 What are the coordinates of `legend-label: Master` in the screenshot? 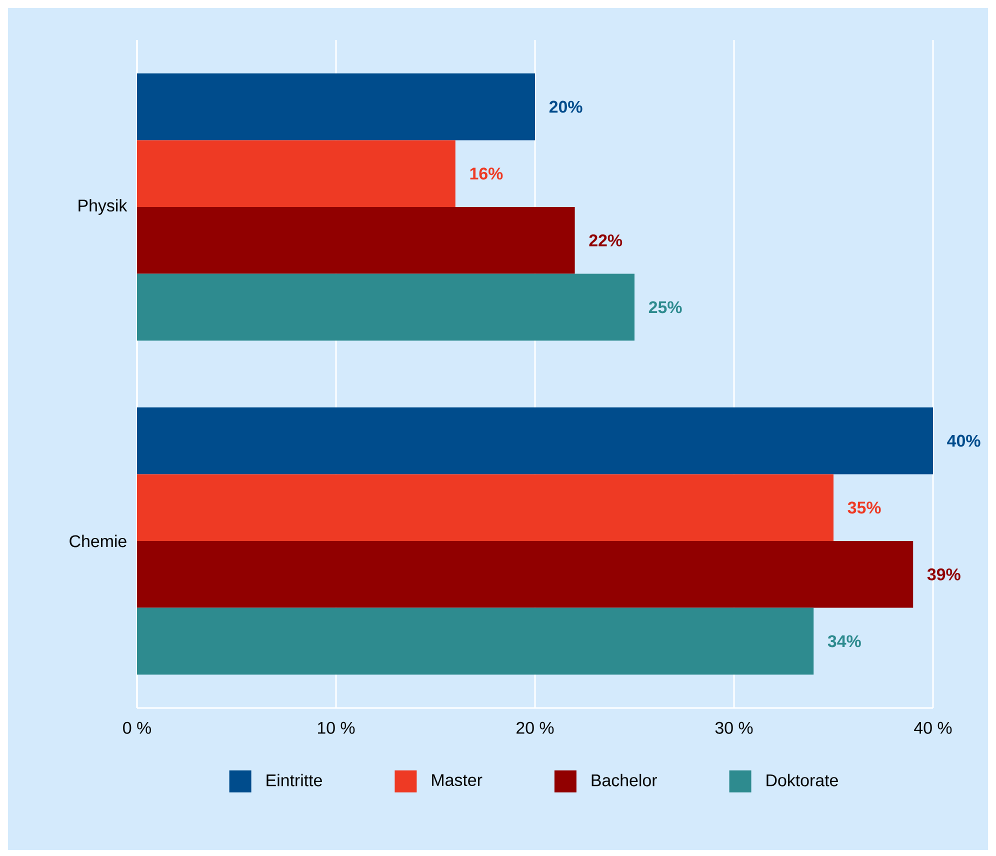 It's located at (457, 780).